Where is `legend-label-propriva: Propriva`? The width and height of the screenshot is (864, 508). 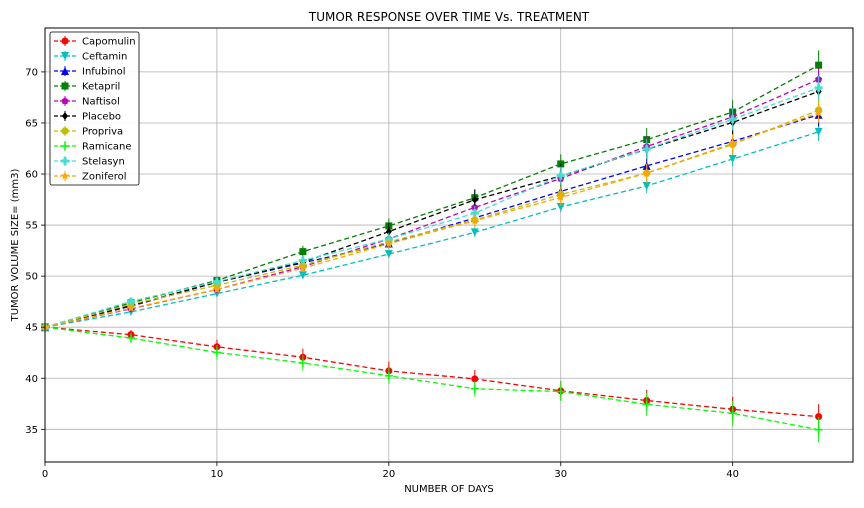
legend-label-propriva: Propriva is located at coordinates (102, 132).